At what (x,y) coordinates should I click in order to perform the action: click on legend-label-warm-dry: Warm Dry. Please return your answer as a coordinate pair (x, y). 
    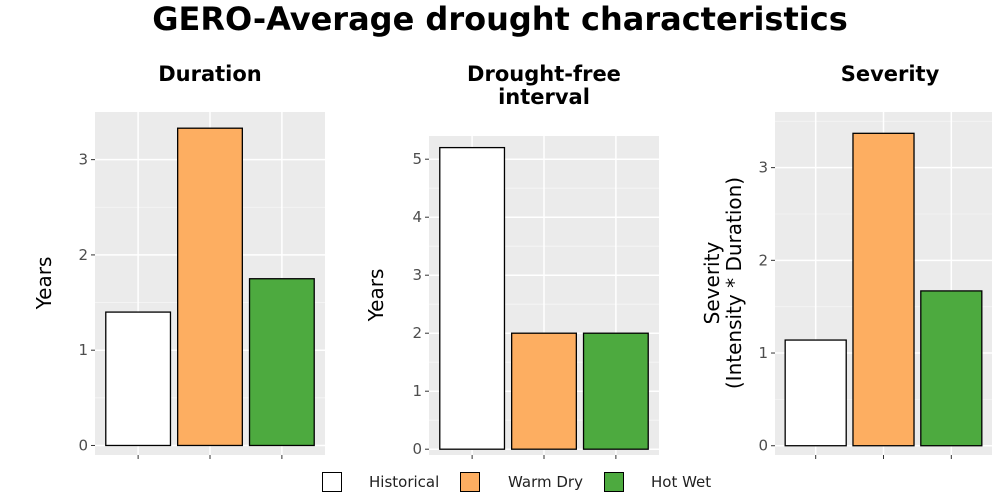
    Looking at the image, I should click on (545, 482).